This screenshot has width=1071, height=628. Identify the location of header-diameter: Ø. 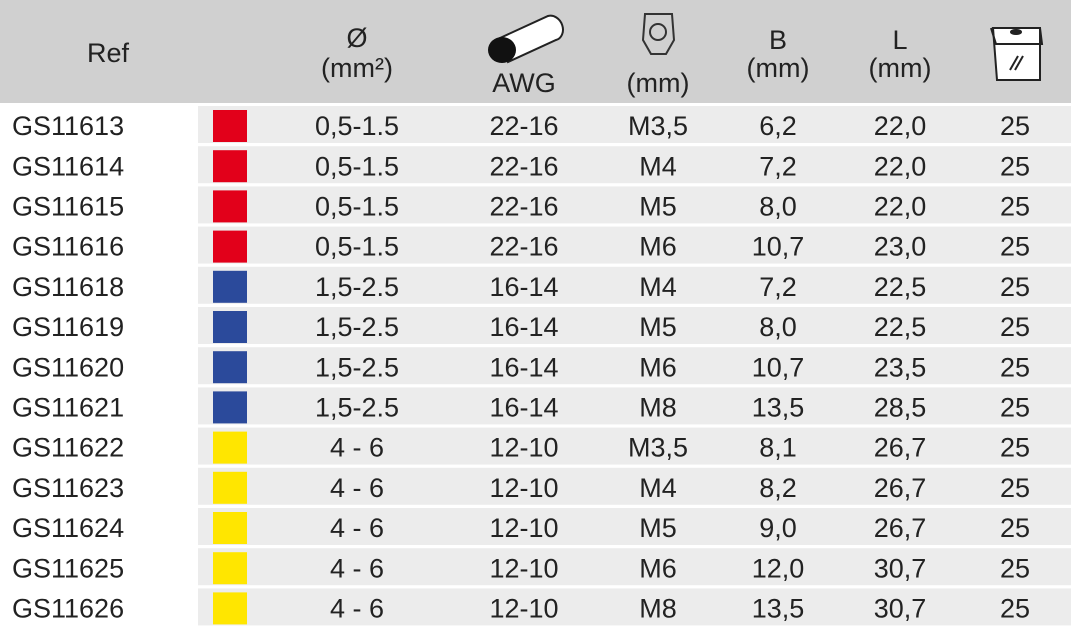
(356, 38).